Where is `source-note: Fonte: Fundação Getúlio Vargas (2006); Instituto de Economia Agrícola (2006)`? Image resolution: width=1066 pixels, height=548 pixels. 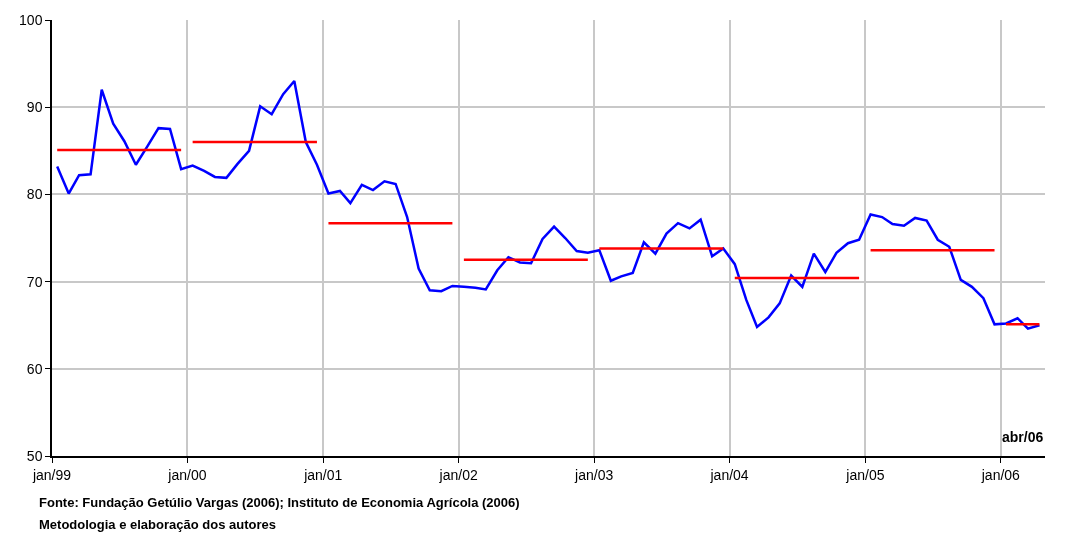 source-note: Fonte: Fundação Getúlio Vargas (2006); Instituto de Economia Agrícola (2006) is located at coordinates (279, 502).